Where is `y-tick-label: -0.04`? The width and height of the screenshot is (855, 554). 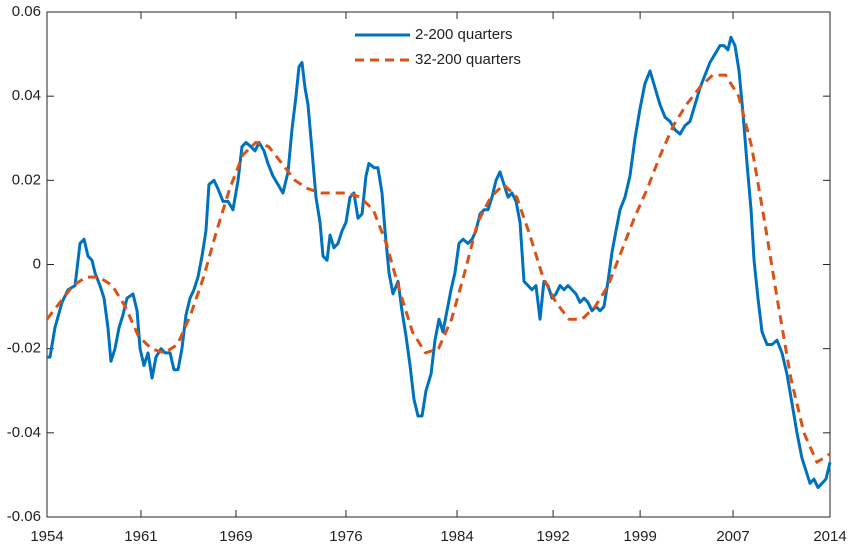
y-tick-label: -0.04 is located at coordinates (24, 432).